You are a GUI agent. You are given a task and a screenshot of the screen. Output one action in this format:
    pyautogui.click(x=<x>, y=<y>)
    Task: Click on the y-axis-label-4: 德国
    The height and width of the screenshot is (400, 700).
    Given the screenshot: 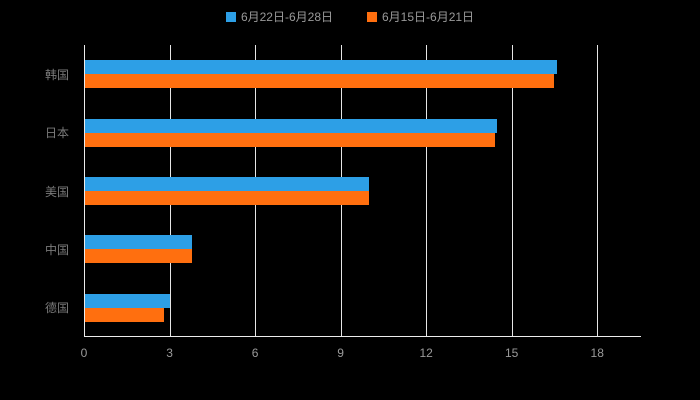 What is the action you would take?
    pyautogui.click(x=56, y=308)
    